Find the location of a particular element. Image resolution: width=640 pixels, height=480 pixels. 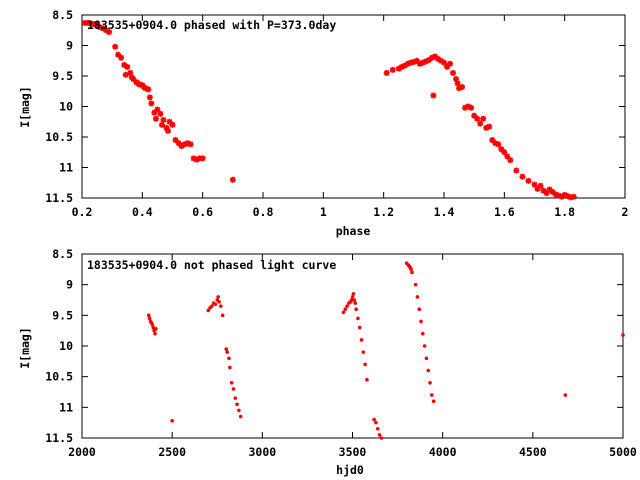

phased-x-tick-label: 0.4 is located at coordinates (142, 212).